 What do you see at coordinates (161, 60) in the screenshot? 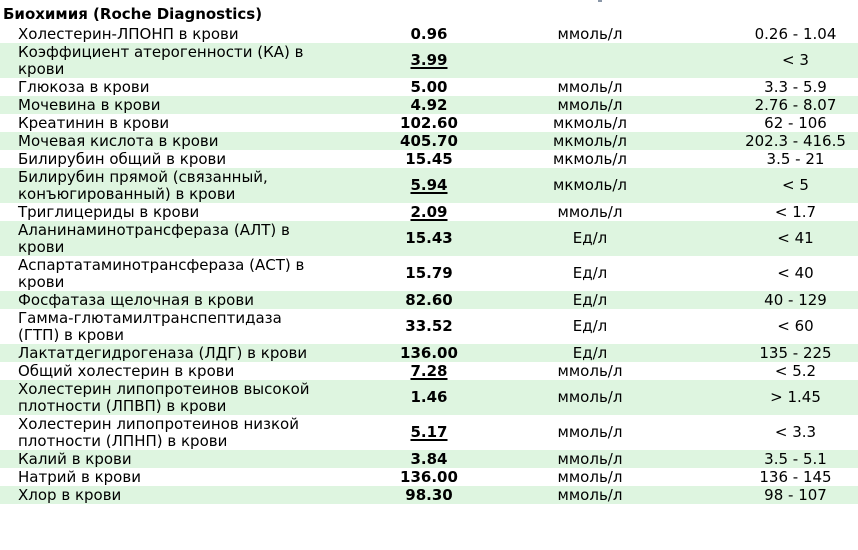
I see `test-name: Коэффициент атерогенности (КА) в крови` at bounding box center [161, 60].